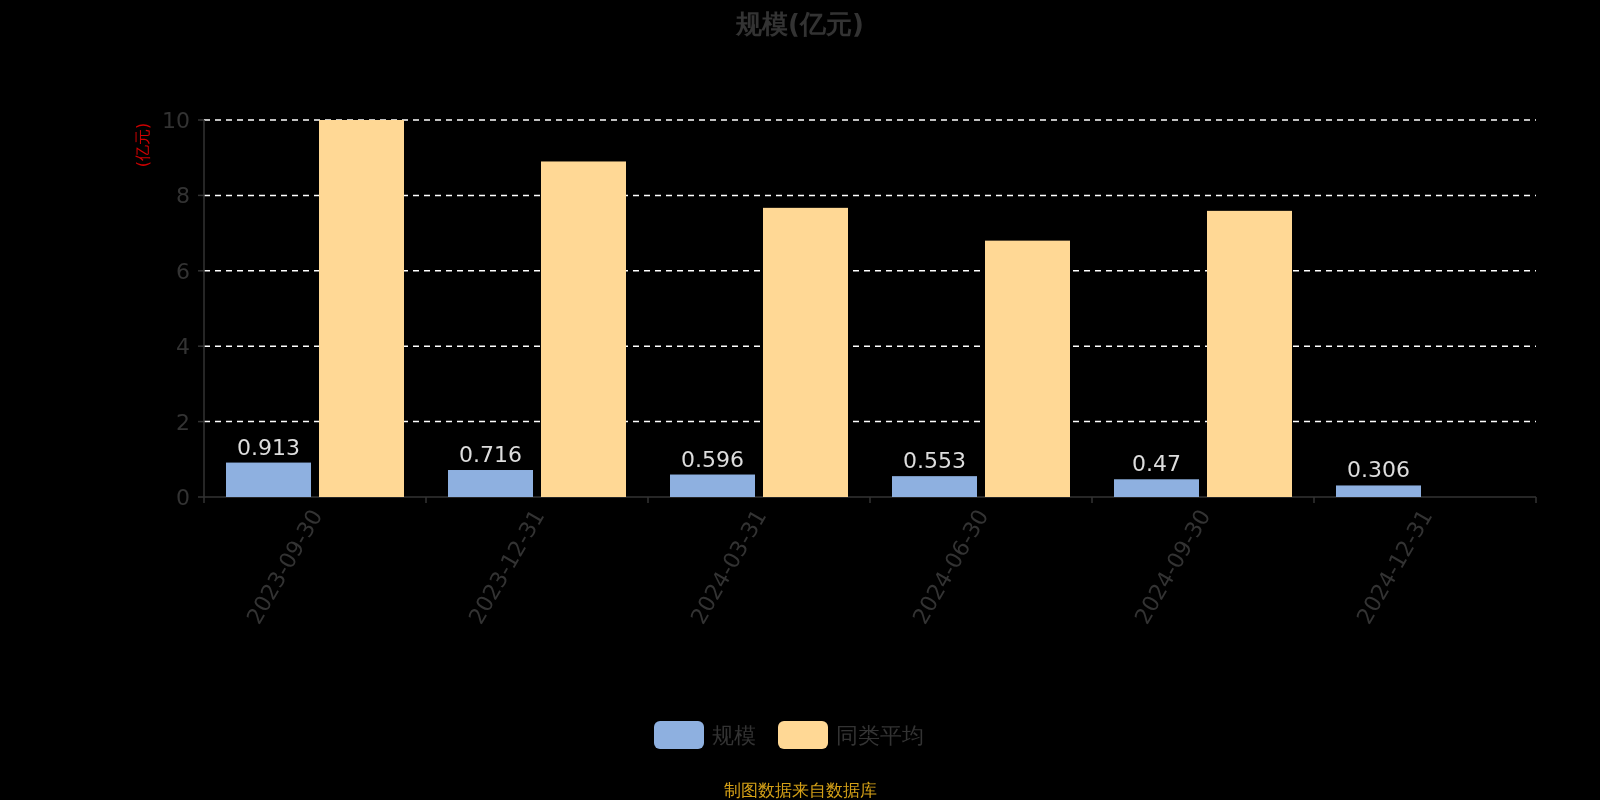  What do you see at coordinates (712, 459) in the screenshot?
I see `data-label: 0.596` at bounding box center [712, 459].